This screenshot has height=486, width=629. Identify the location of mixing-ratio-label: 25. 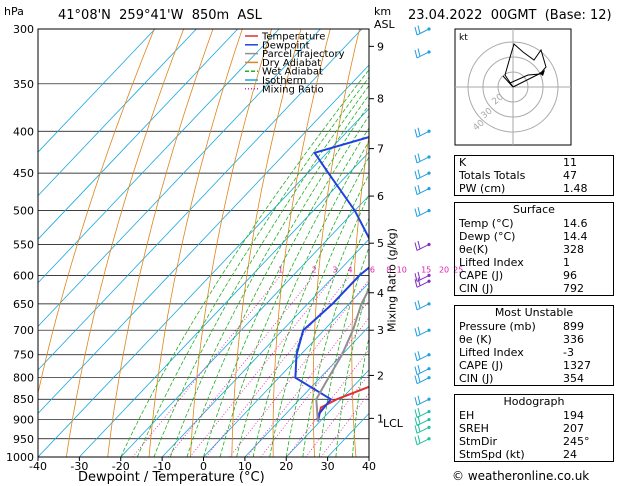
(458, 269).